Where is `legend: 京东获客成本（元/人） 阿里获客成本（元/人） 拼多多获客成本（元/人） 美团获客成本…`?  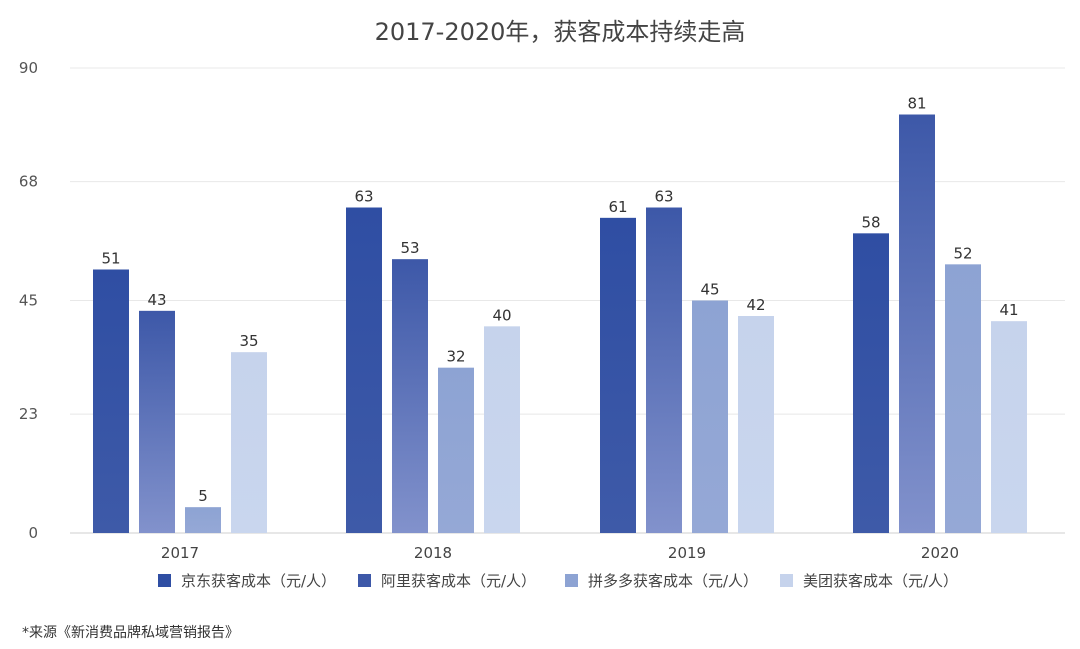
legend: 京东获客成本（元/人） 阿里获客成本（元/人） 拼多多获客成本（元/人） 美团获客成本… is located at coordinates (558, 581).